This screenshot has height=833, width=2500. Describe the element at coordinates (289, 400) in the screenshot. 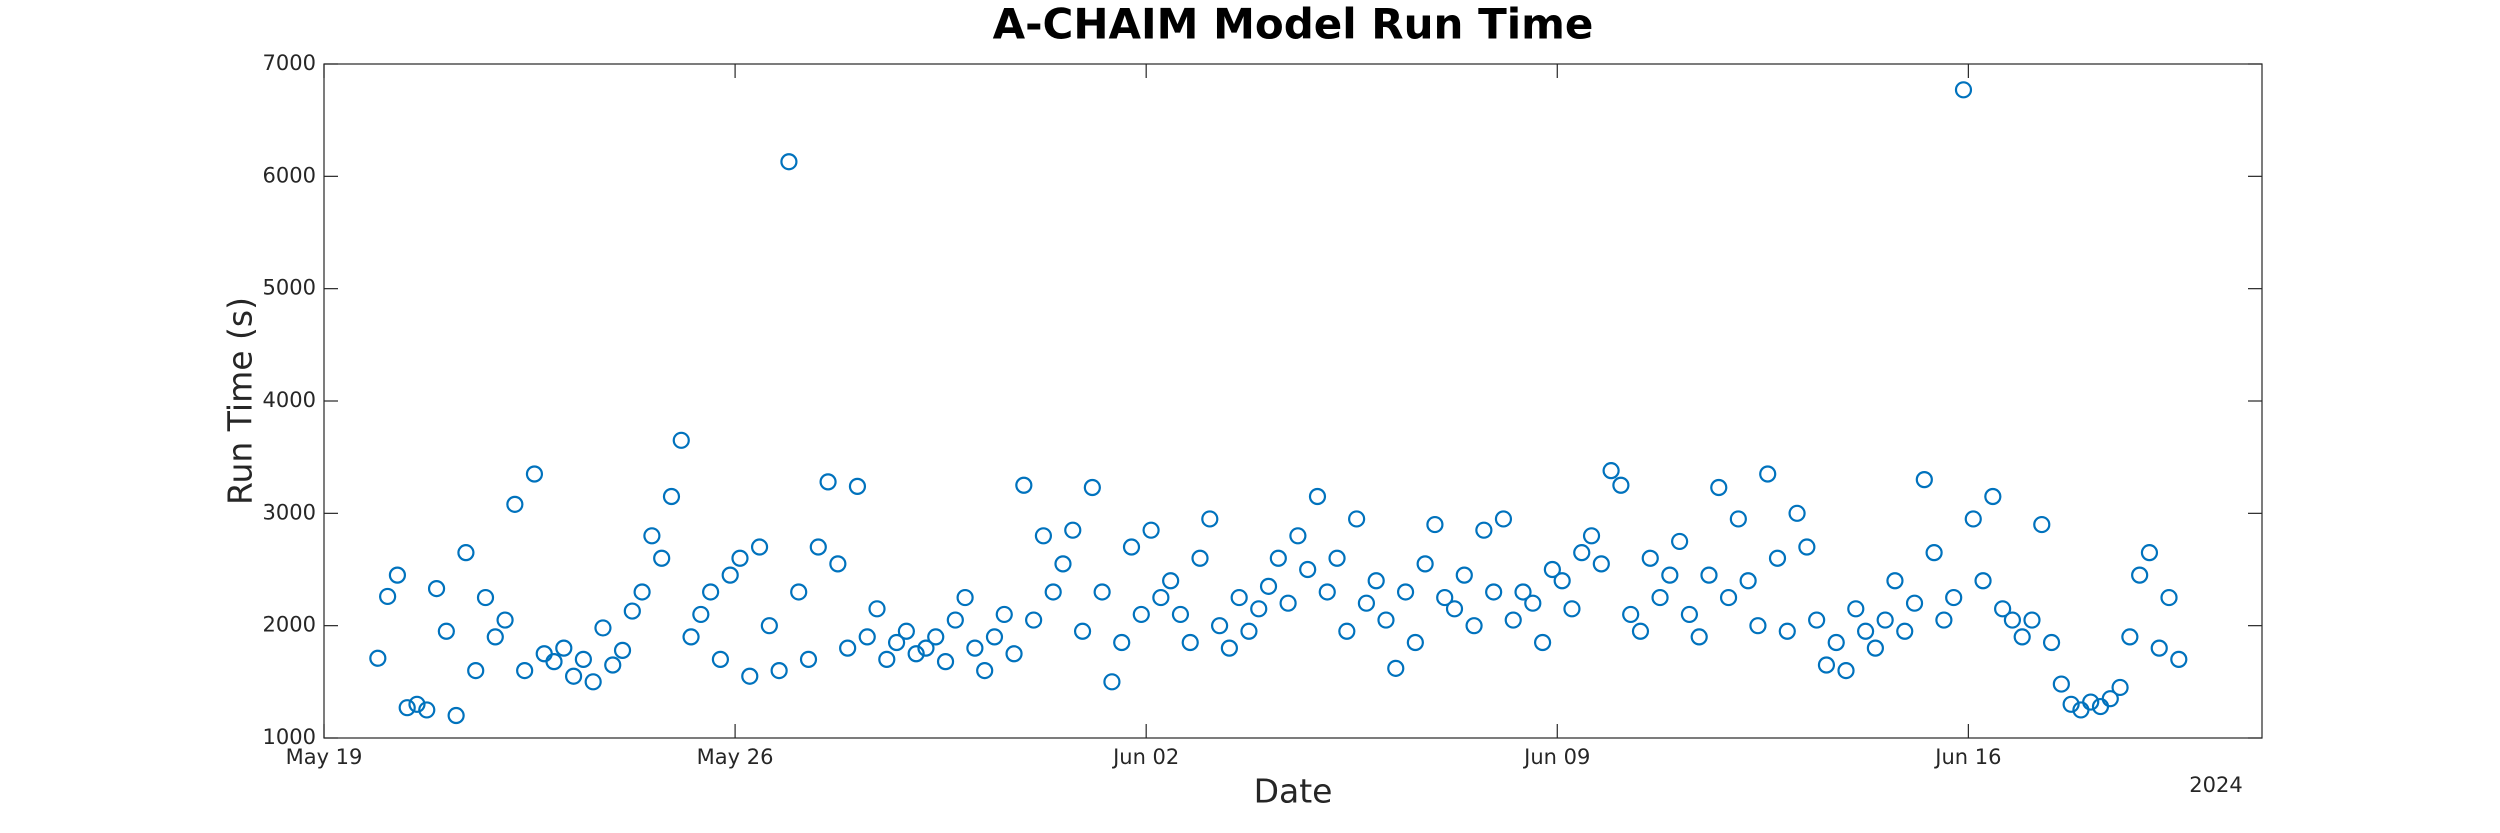

I see `y-tick-label: 4000` at that location.